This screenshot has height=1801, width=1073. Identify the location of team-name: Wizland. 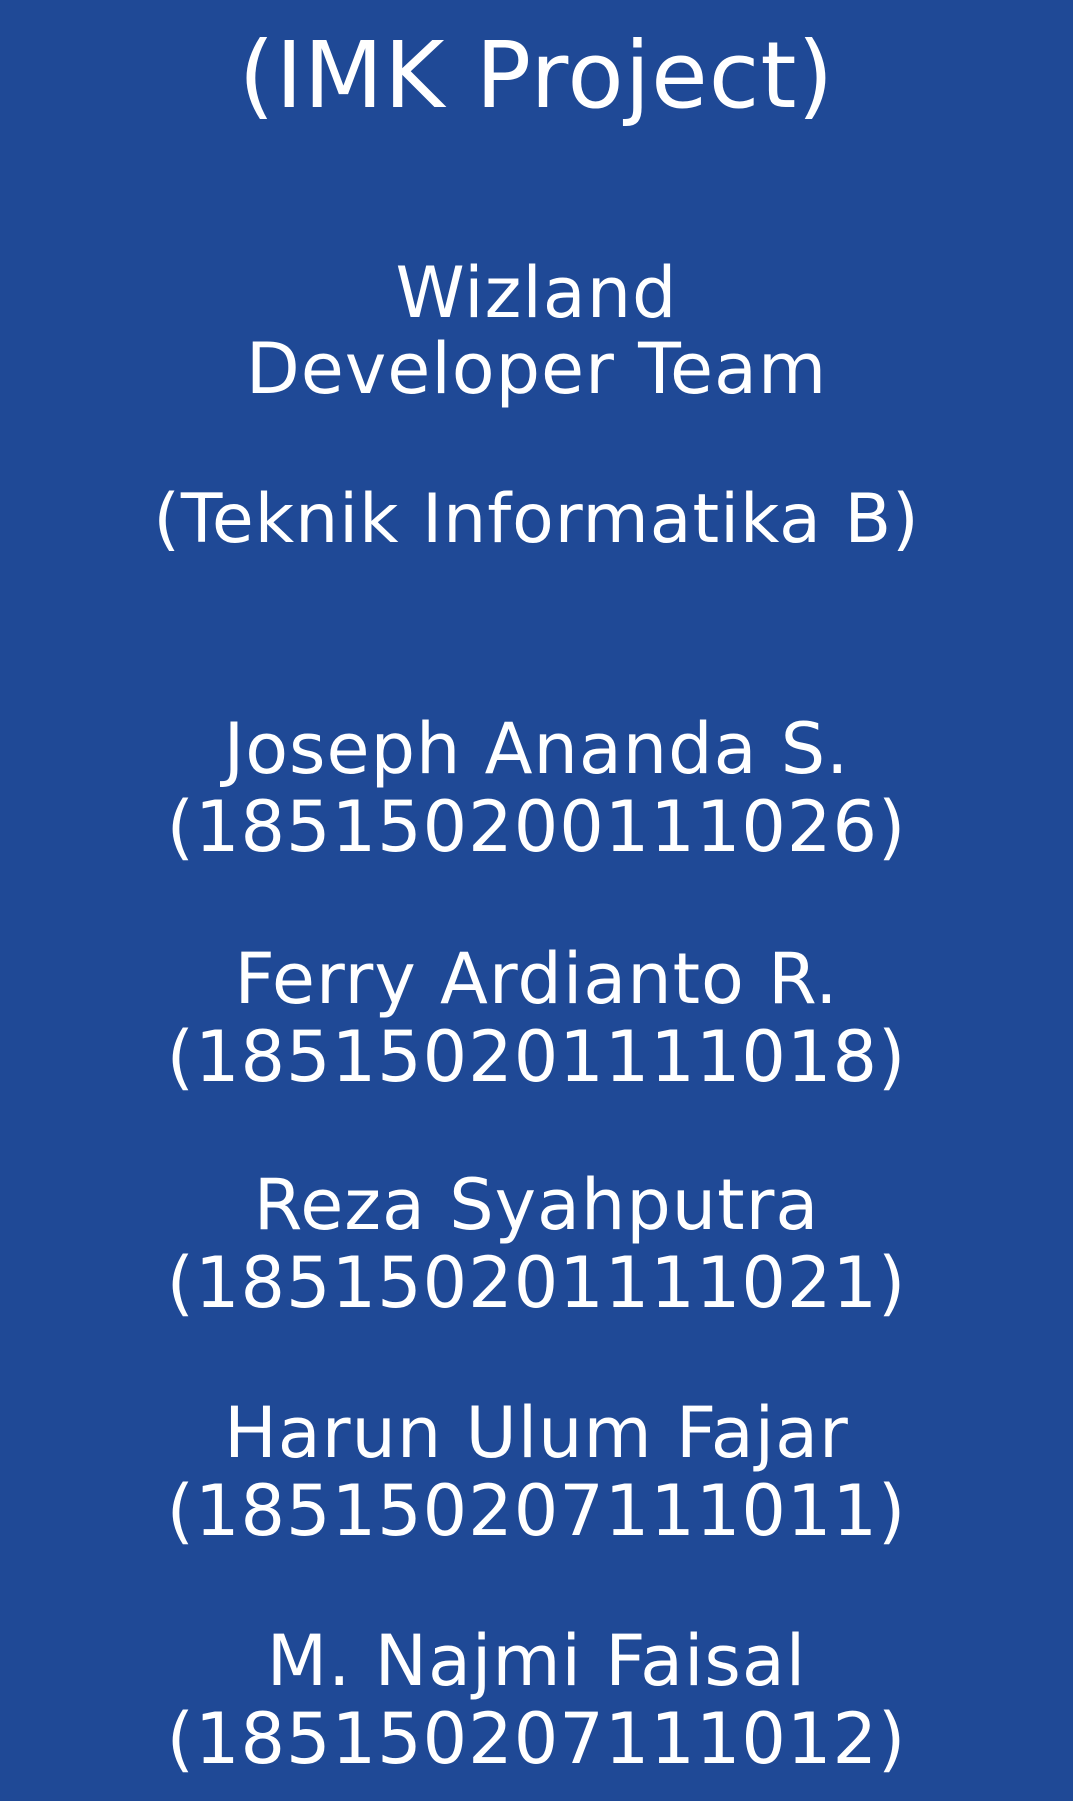
(536, 293).